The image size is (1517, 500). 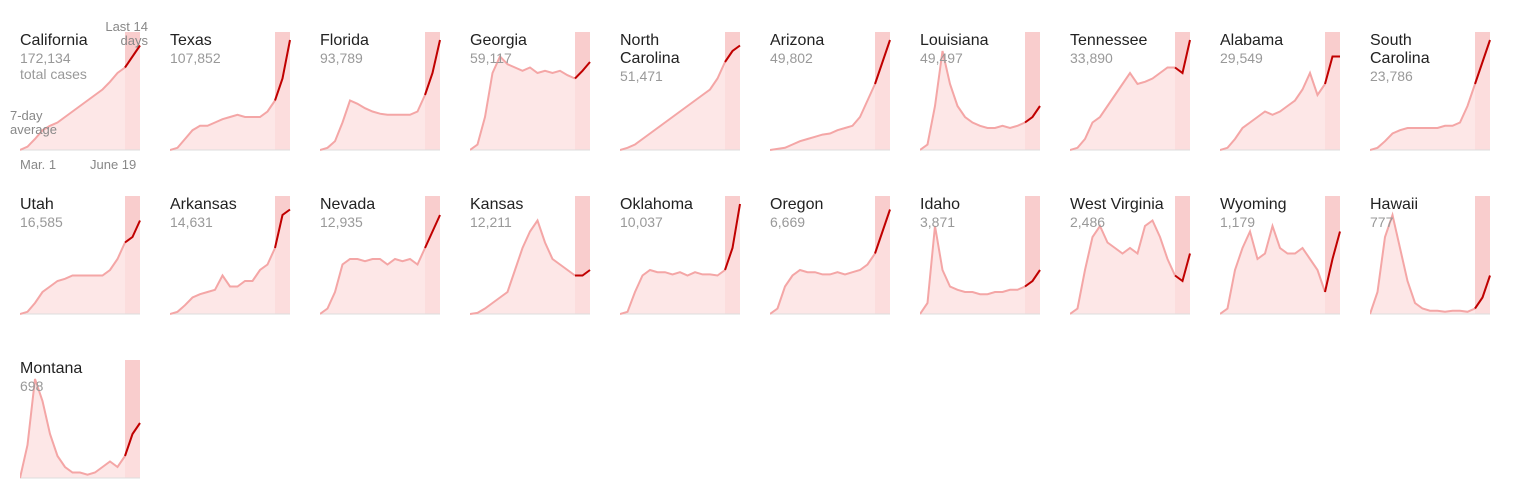 What do you see at coordinates (970, 49) in the screenshot?
I see `state-label: Louisiana 49,497` at bounding box center [970, 49].